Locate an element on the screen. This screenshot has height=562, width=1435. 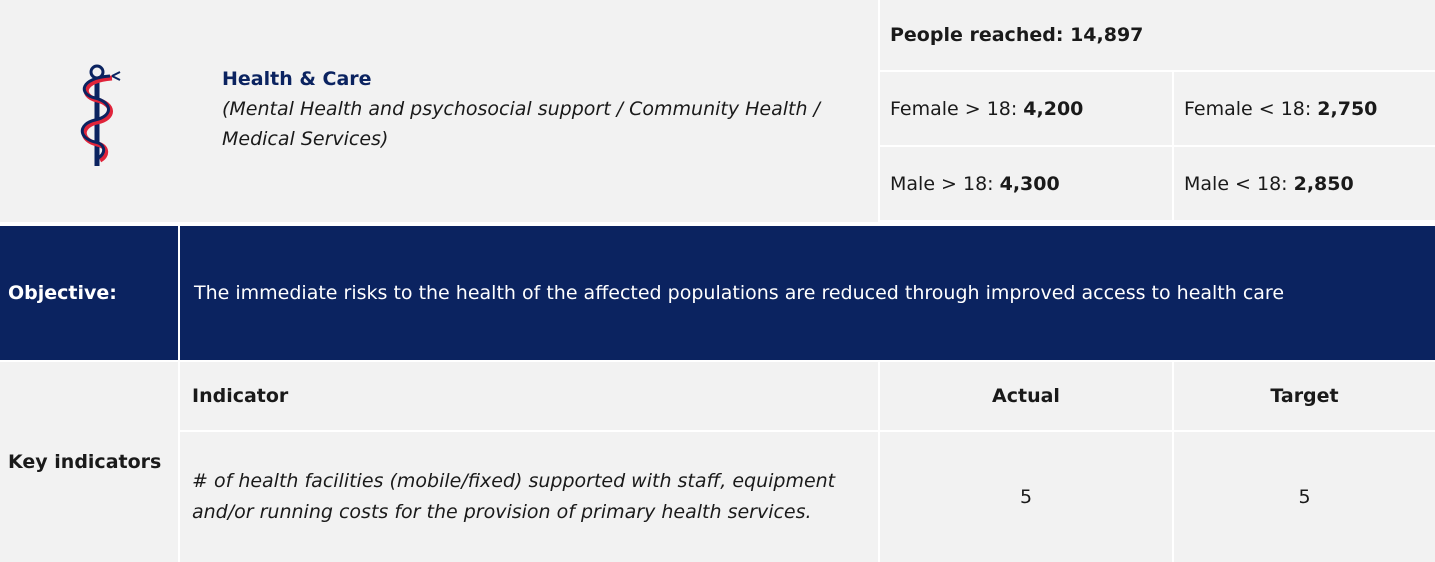
people-value: 14,897 is located at coordinates (1107, 35).